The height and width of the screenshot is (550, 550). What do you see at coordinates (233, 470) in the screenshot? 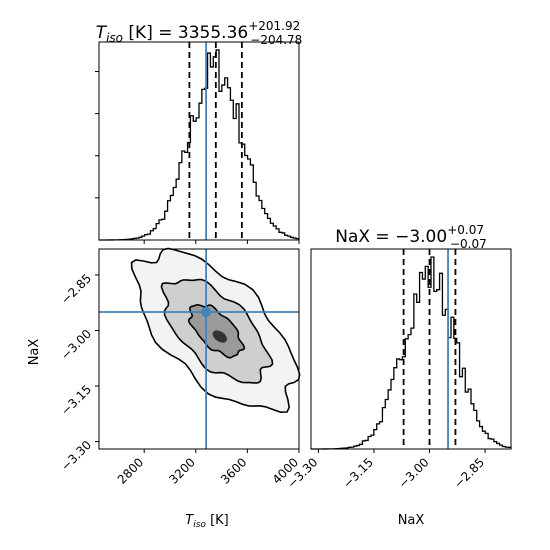
I see `panel-2d-xtick-label: 3600` at bounding box center [233, 470].